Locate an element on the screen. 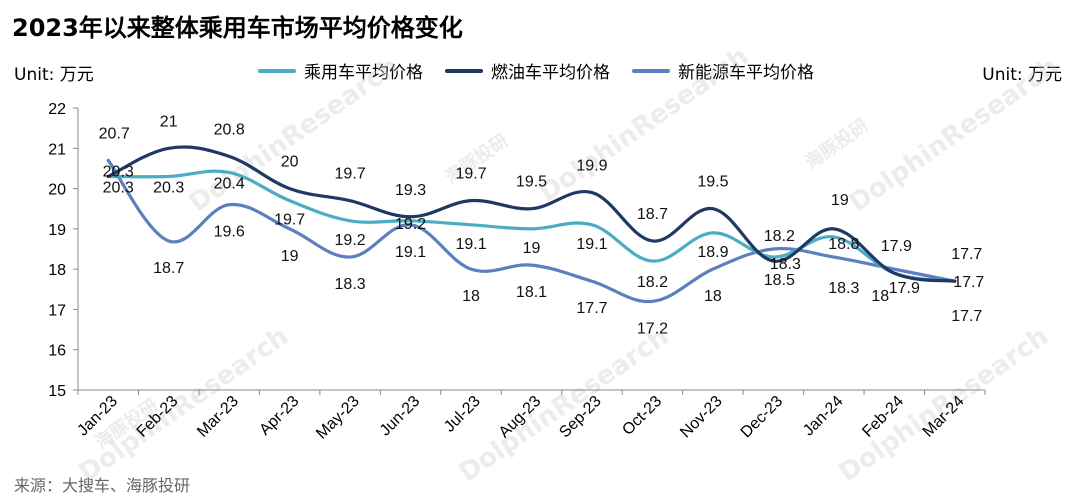 The height and width of the screenshot is (502, 1080). x-tick-label: Aug-23 is located at coordinates (520, 417).